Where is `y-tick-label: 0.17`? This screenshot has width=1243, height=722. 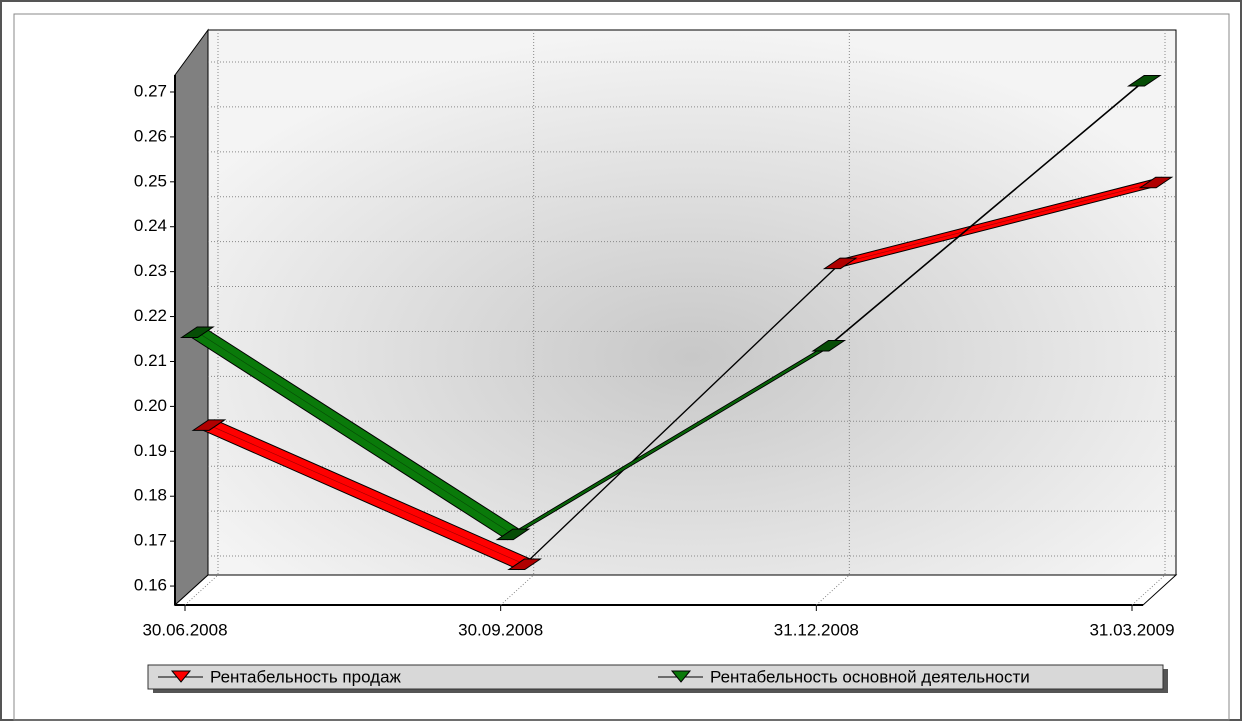 y-tick-label: 0.17 is located at coordinates (150, 540).